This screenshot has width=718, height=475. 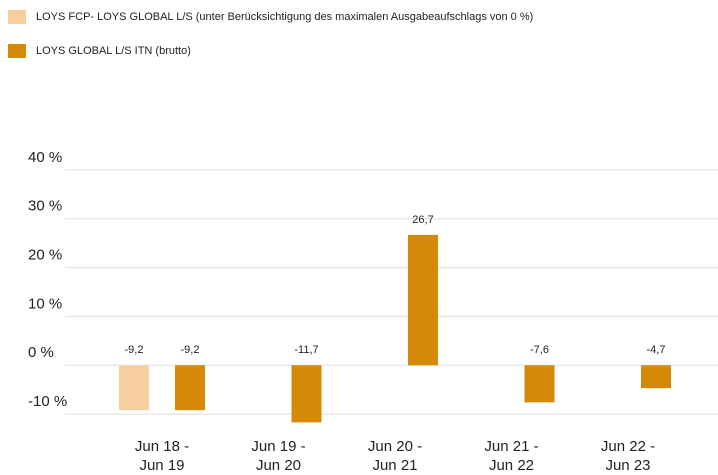 I want to click on legend-label: LOYS GLOBAL L/S ITN (brutto), so click(x=113, y=51).